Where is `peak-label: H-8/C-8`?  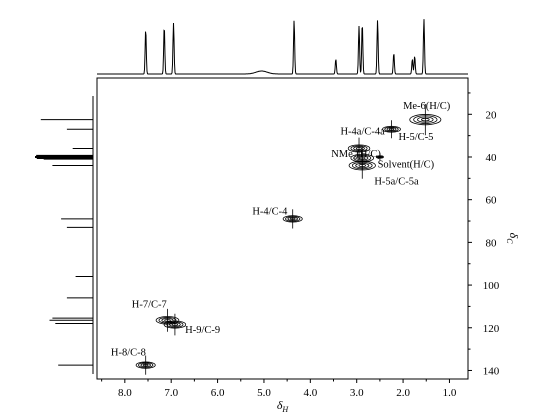 peak-label: H-8/C-8 is located at coordinates (128, 353).